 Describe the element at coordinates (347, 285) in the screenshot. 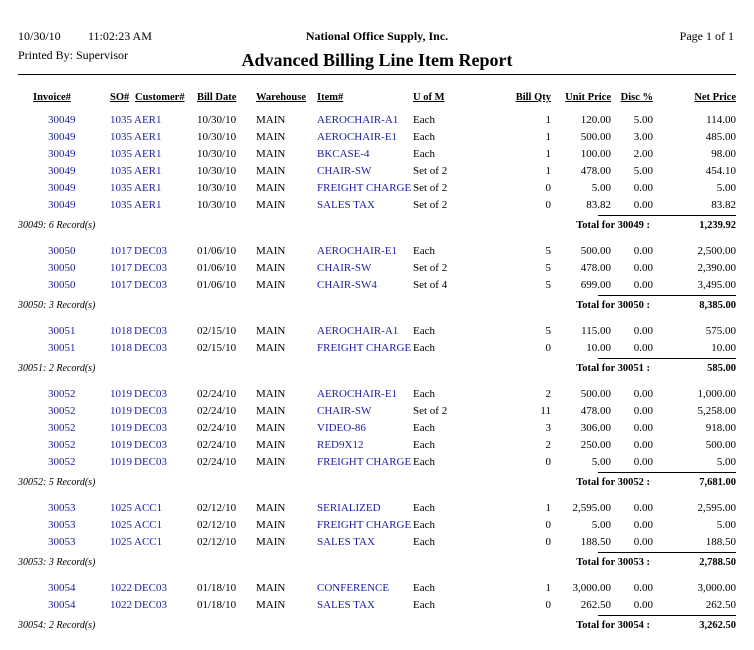

I see `item: CHAIR-SW4` at that location.